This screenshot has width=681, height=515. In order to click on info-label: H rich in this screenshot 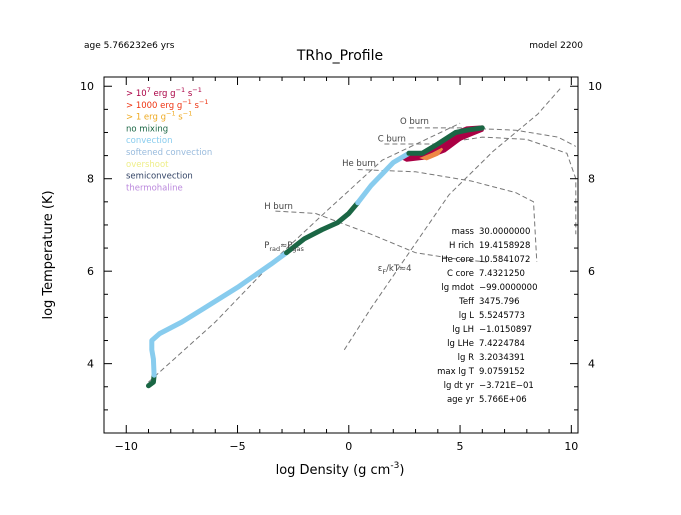, I will do `click(461, 246)`.